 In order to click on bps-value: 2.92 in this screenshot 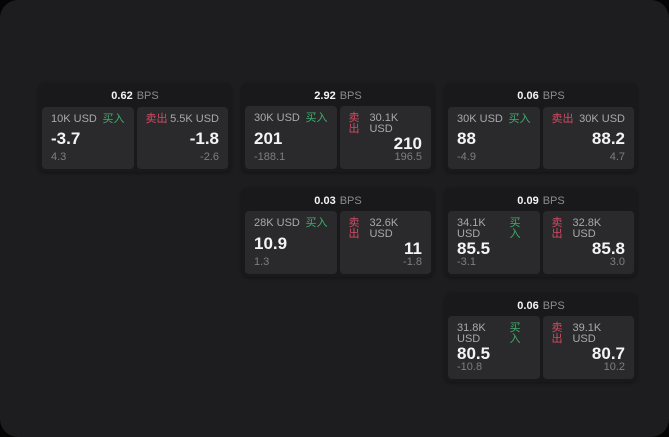, I will do `click(325, 95)`.